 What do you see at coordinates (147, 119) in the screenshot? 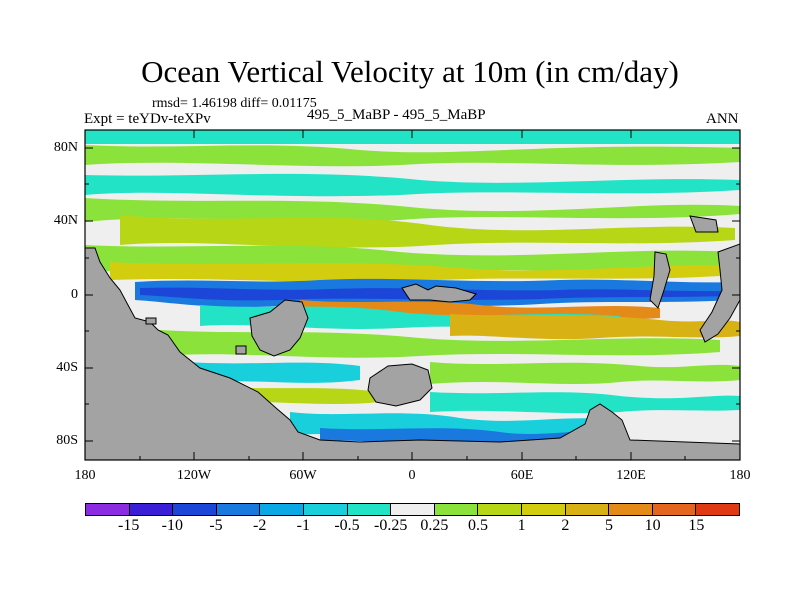
I see `experiment-label: Expt = teYDv-teXPv` at bounding box center [147, 119].